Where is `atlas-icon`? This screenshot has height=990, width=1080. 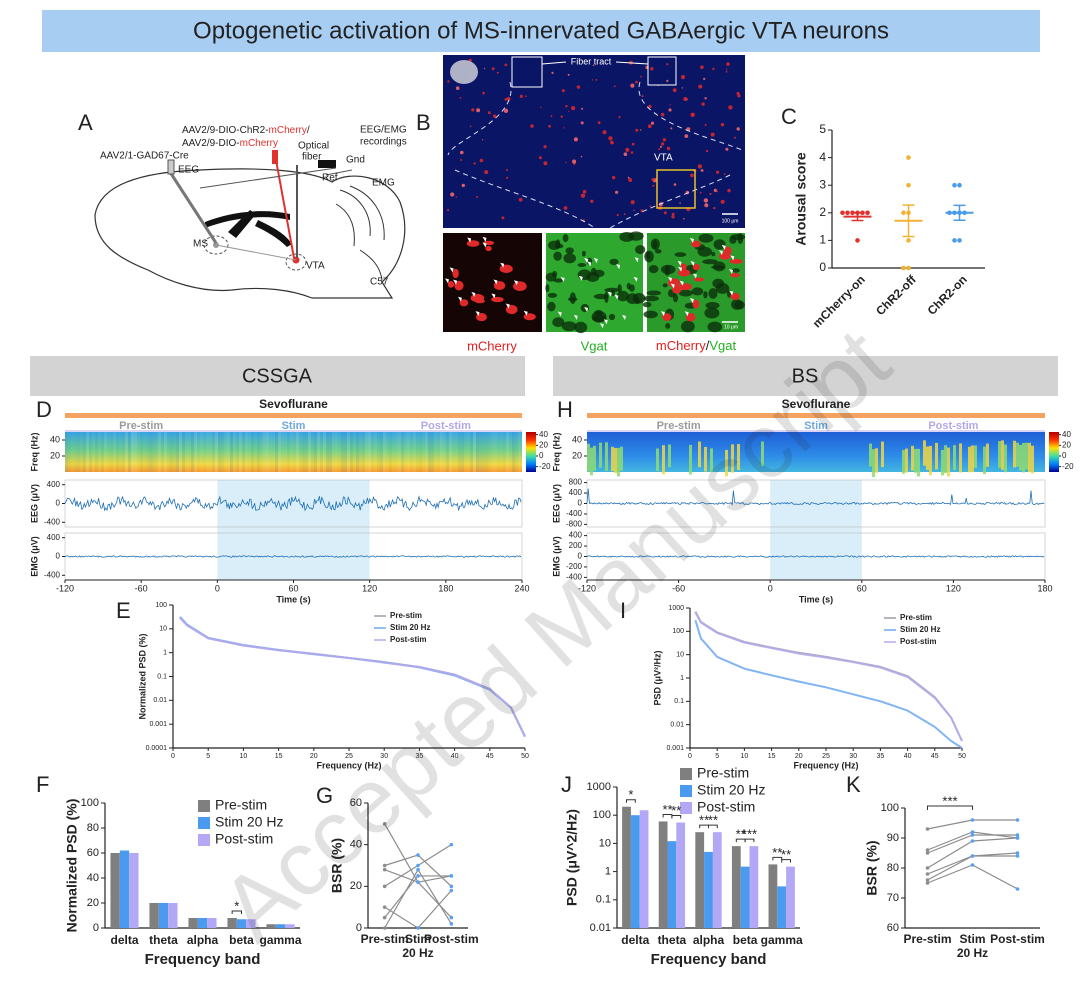
atlas-icon is located at coordinates (464, 72).